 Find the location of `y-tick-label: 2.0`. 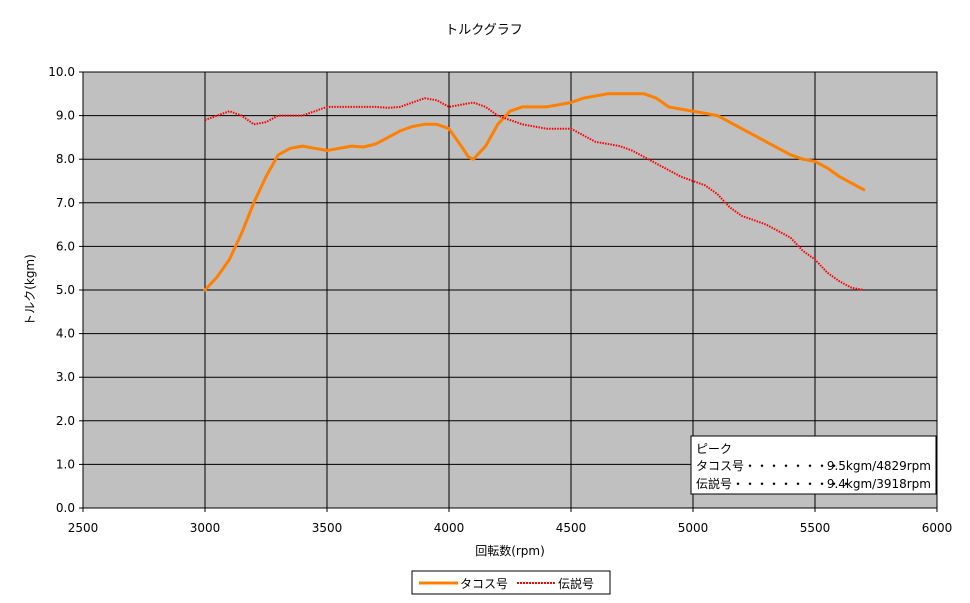

y-tick-label: 2.0 is located at coordinates (65, 421).